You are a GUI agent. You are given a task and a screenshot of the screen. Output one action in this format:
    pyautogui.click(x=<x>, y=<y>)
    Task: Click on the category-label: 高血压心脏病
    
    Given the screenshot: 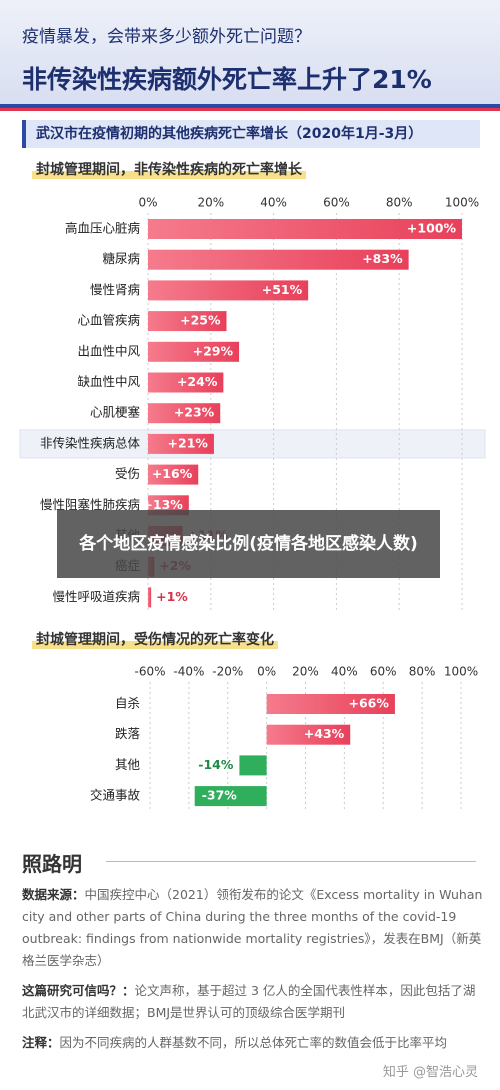 What is the action you would take?
    pyautogui.click(x=102, y=228)
    